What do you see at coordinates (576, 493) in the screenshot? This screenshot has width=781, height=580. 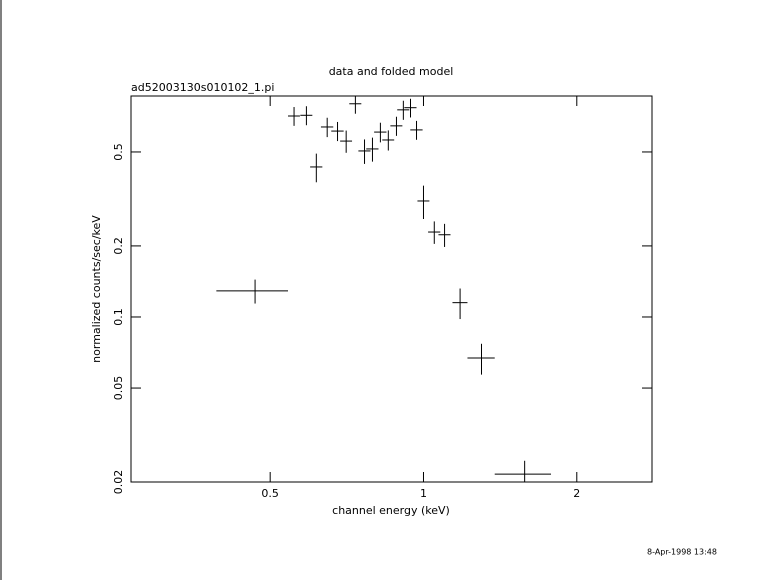 I see `x-tick-label: 2` at bounding box center [576, 493].